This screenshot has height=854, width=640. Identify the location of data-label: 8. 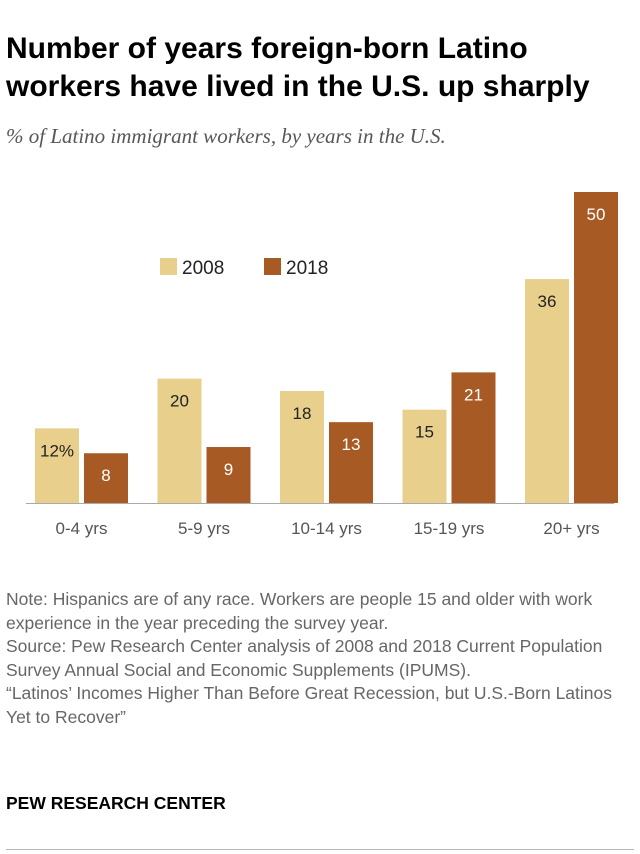
(105, 475).